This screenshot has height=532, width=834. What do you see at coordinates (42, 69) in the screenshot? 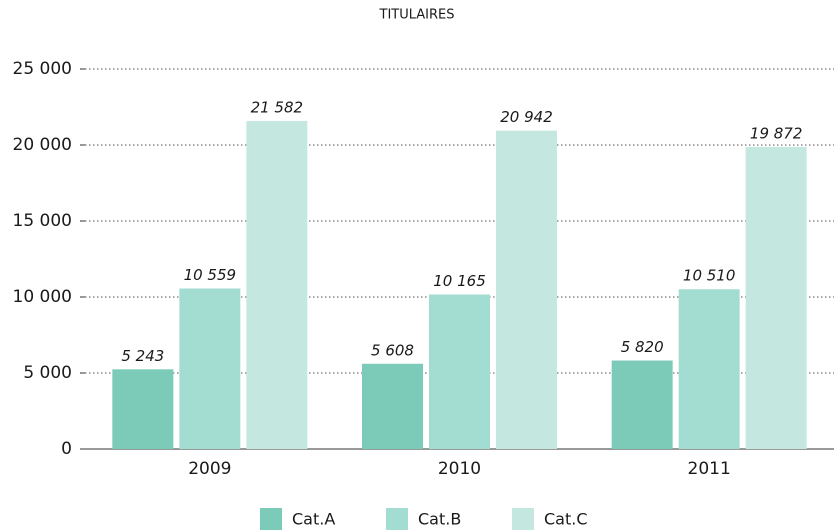
I see `y-tick-label: 25 000` at bounding box center [42, 69].